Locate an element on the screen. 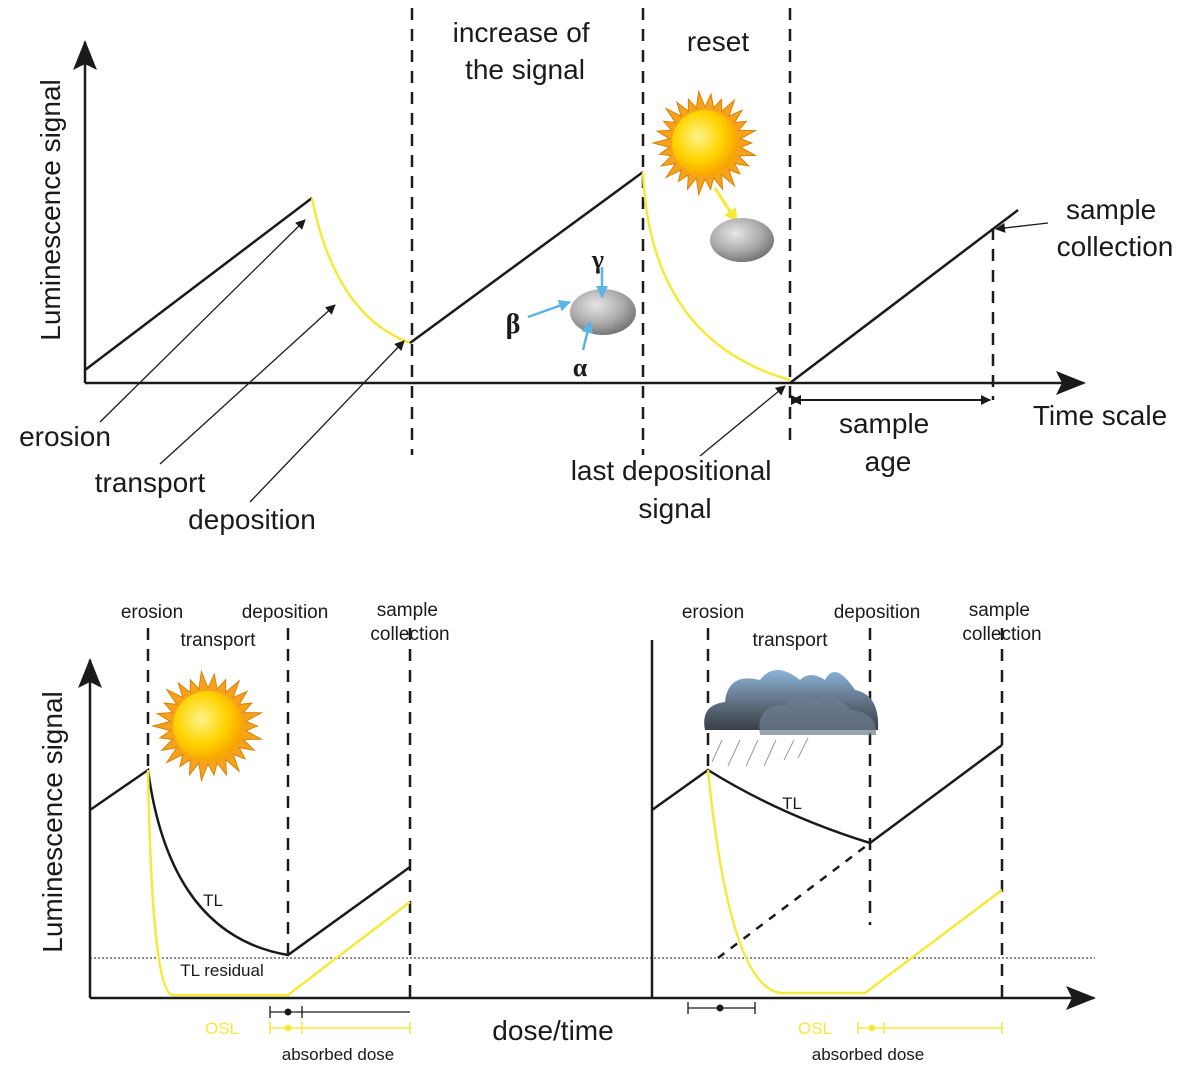  grain is located at coordinates (742, 240).